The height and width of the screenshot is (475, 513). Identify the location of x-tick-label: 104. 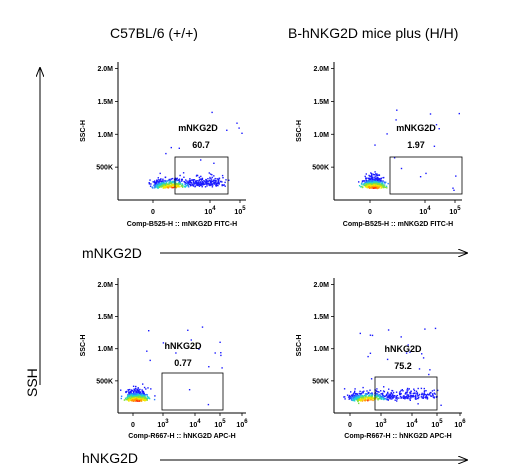
(210, 211).